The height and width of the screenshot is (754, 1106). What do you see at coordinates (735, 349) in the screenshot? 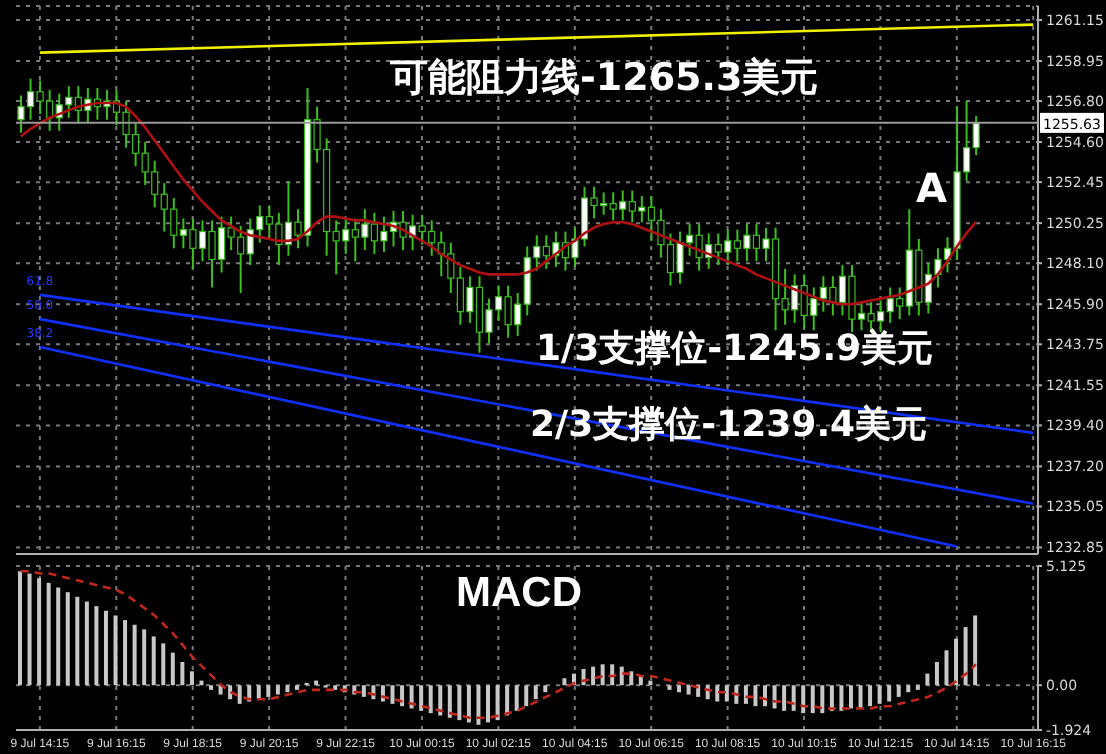
I see `annotation: 1/3支撑位-1245.9美元` at bounding box center [735, 349].